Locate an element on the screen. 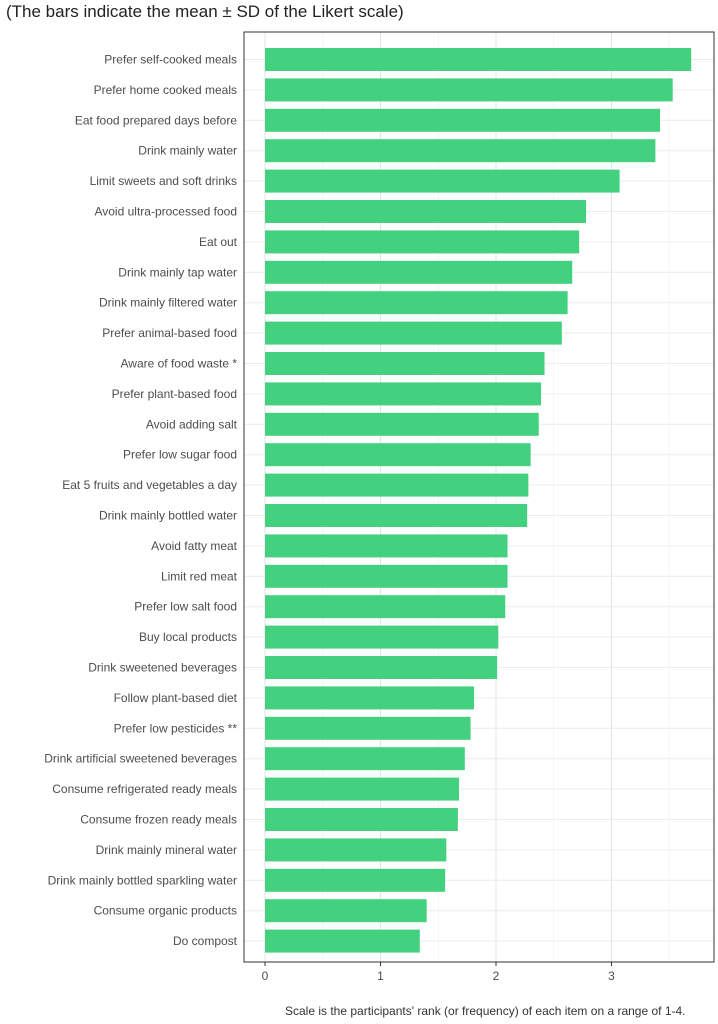 The width and height of the screenshot is (718, 1024). category-label: Drink mainly bottled water is located at coordinates (168, 516).